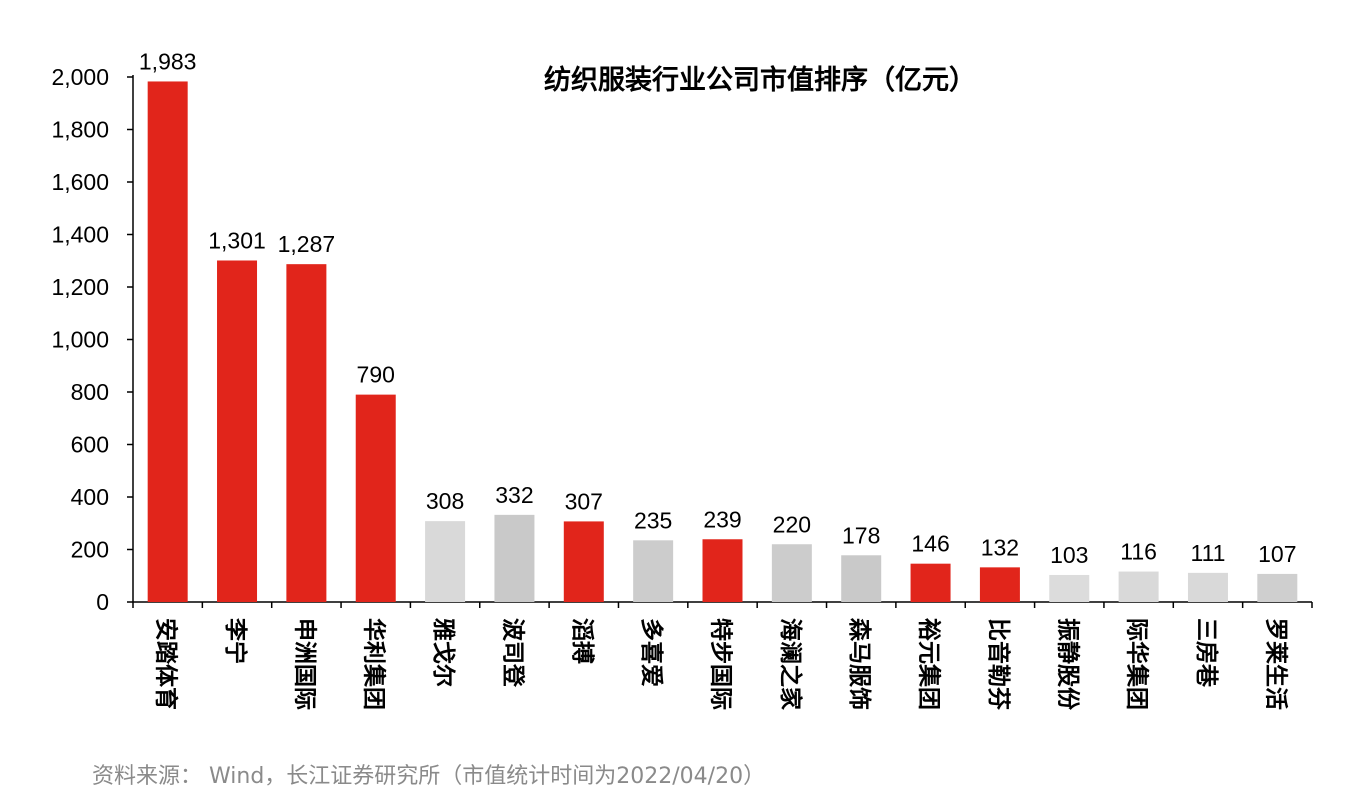 Image resolution: width=1356 pixels, height=798 pixels. I want to click on x-tick-label: 特步国际, so click(721, 664).